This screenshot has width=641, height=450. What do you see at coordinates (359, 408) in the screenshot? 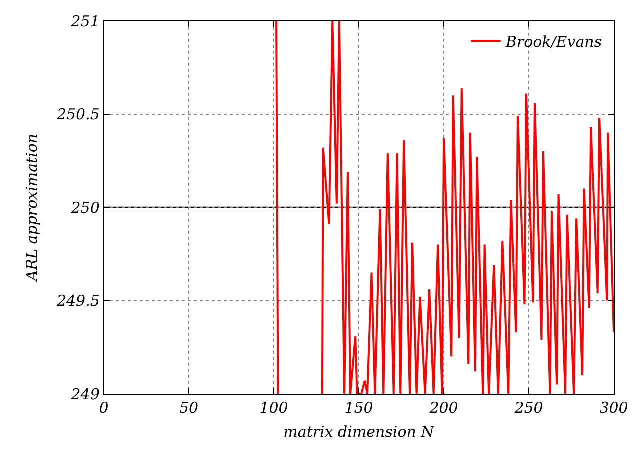
I see `x-tick-label: 150` at bounding box center [359, 408].